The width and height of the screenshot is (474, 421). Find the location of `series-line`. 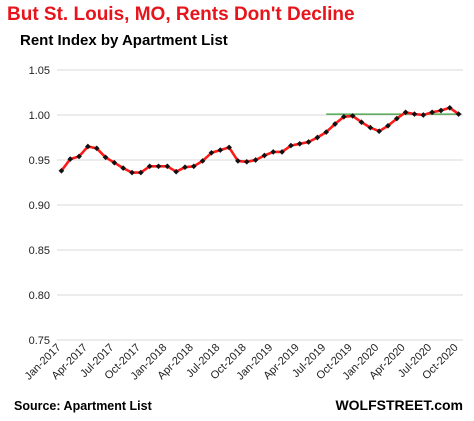

series-line is located at coordinates (260, 140).